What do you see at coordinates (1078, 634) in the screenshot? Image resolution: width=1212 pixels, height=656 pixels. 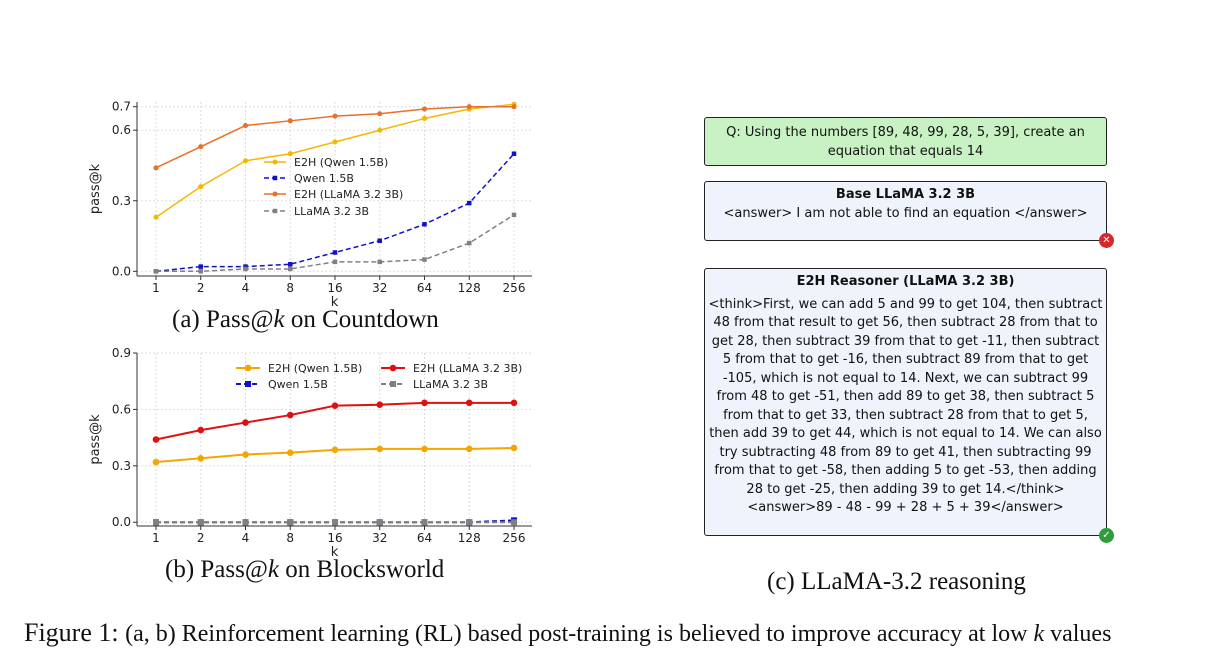 I see `figure-caption-tail: values` at bounding box center [1078, 634].